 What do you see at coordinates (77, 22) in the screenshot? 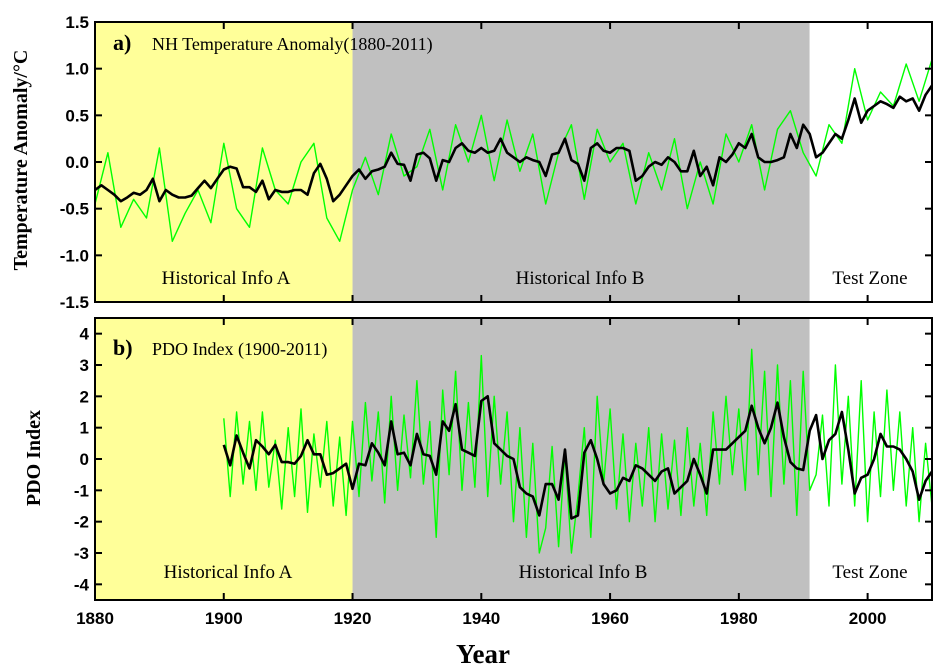
I see `panel-a-y-tick-label: 1.5` at bounding box center [77, 22].